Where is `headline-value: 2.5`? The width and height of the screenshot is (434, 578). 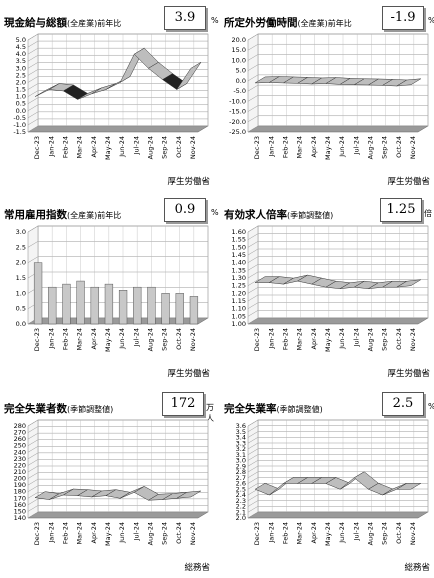
headline-value: 2.5 is located at coordinates (403, 404).